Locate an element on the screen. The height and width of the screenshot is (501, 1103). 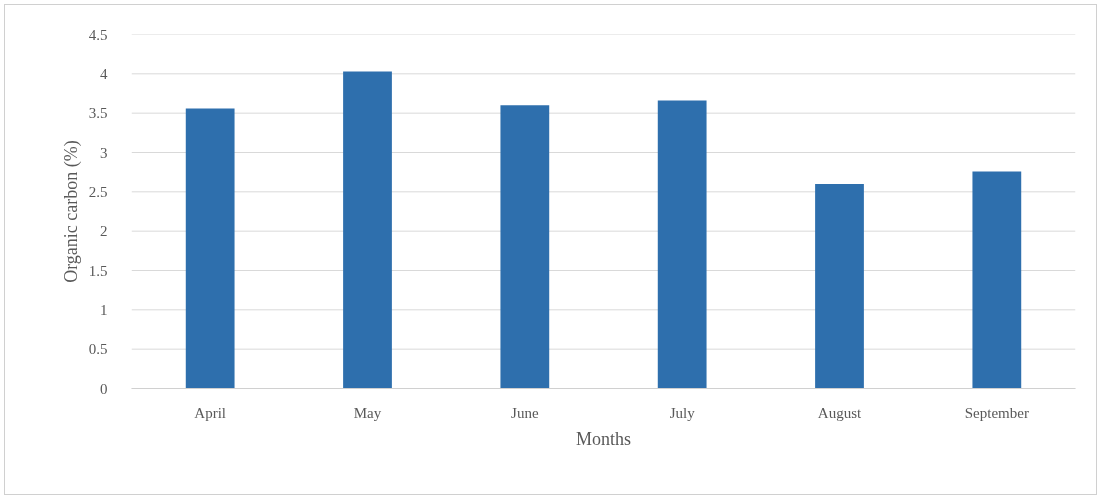
y-axis-title: Organic carbon (%) is located at coordinates (71, 211).